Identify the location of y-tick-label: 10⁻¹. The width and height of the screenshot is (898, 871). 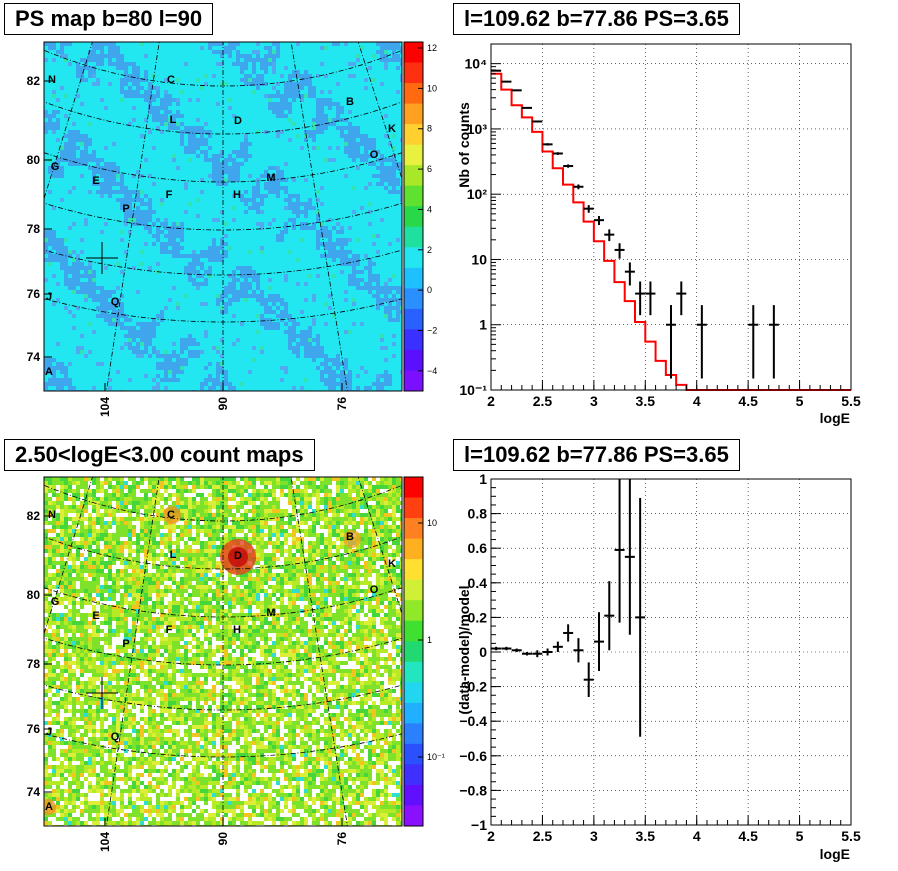
(473, 390).